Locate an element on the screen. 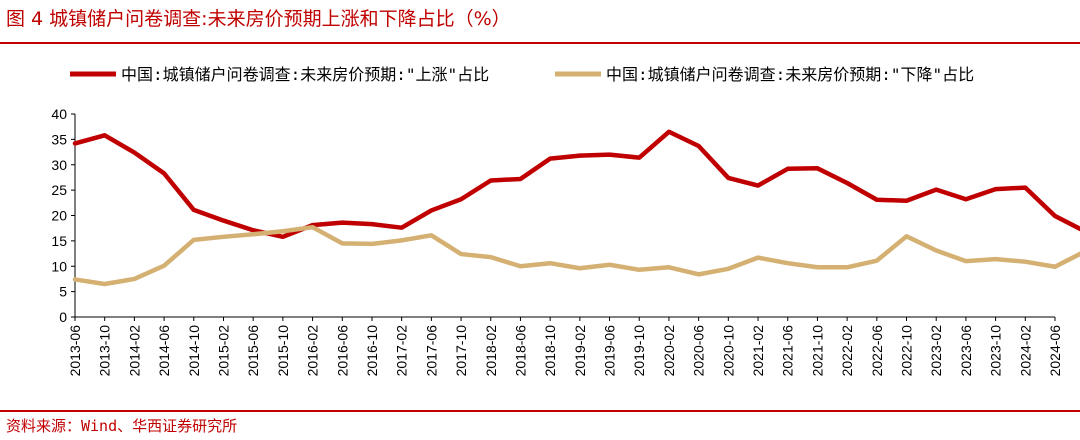 The image size is (1080, 440). y-tick-label: 25 is located at coordinates (59, 190).